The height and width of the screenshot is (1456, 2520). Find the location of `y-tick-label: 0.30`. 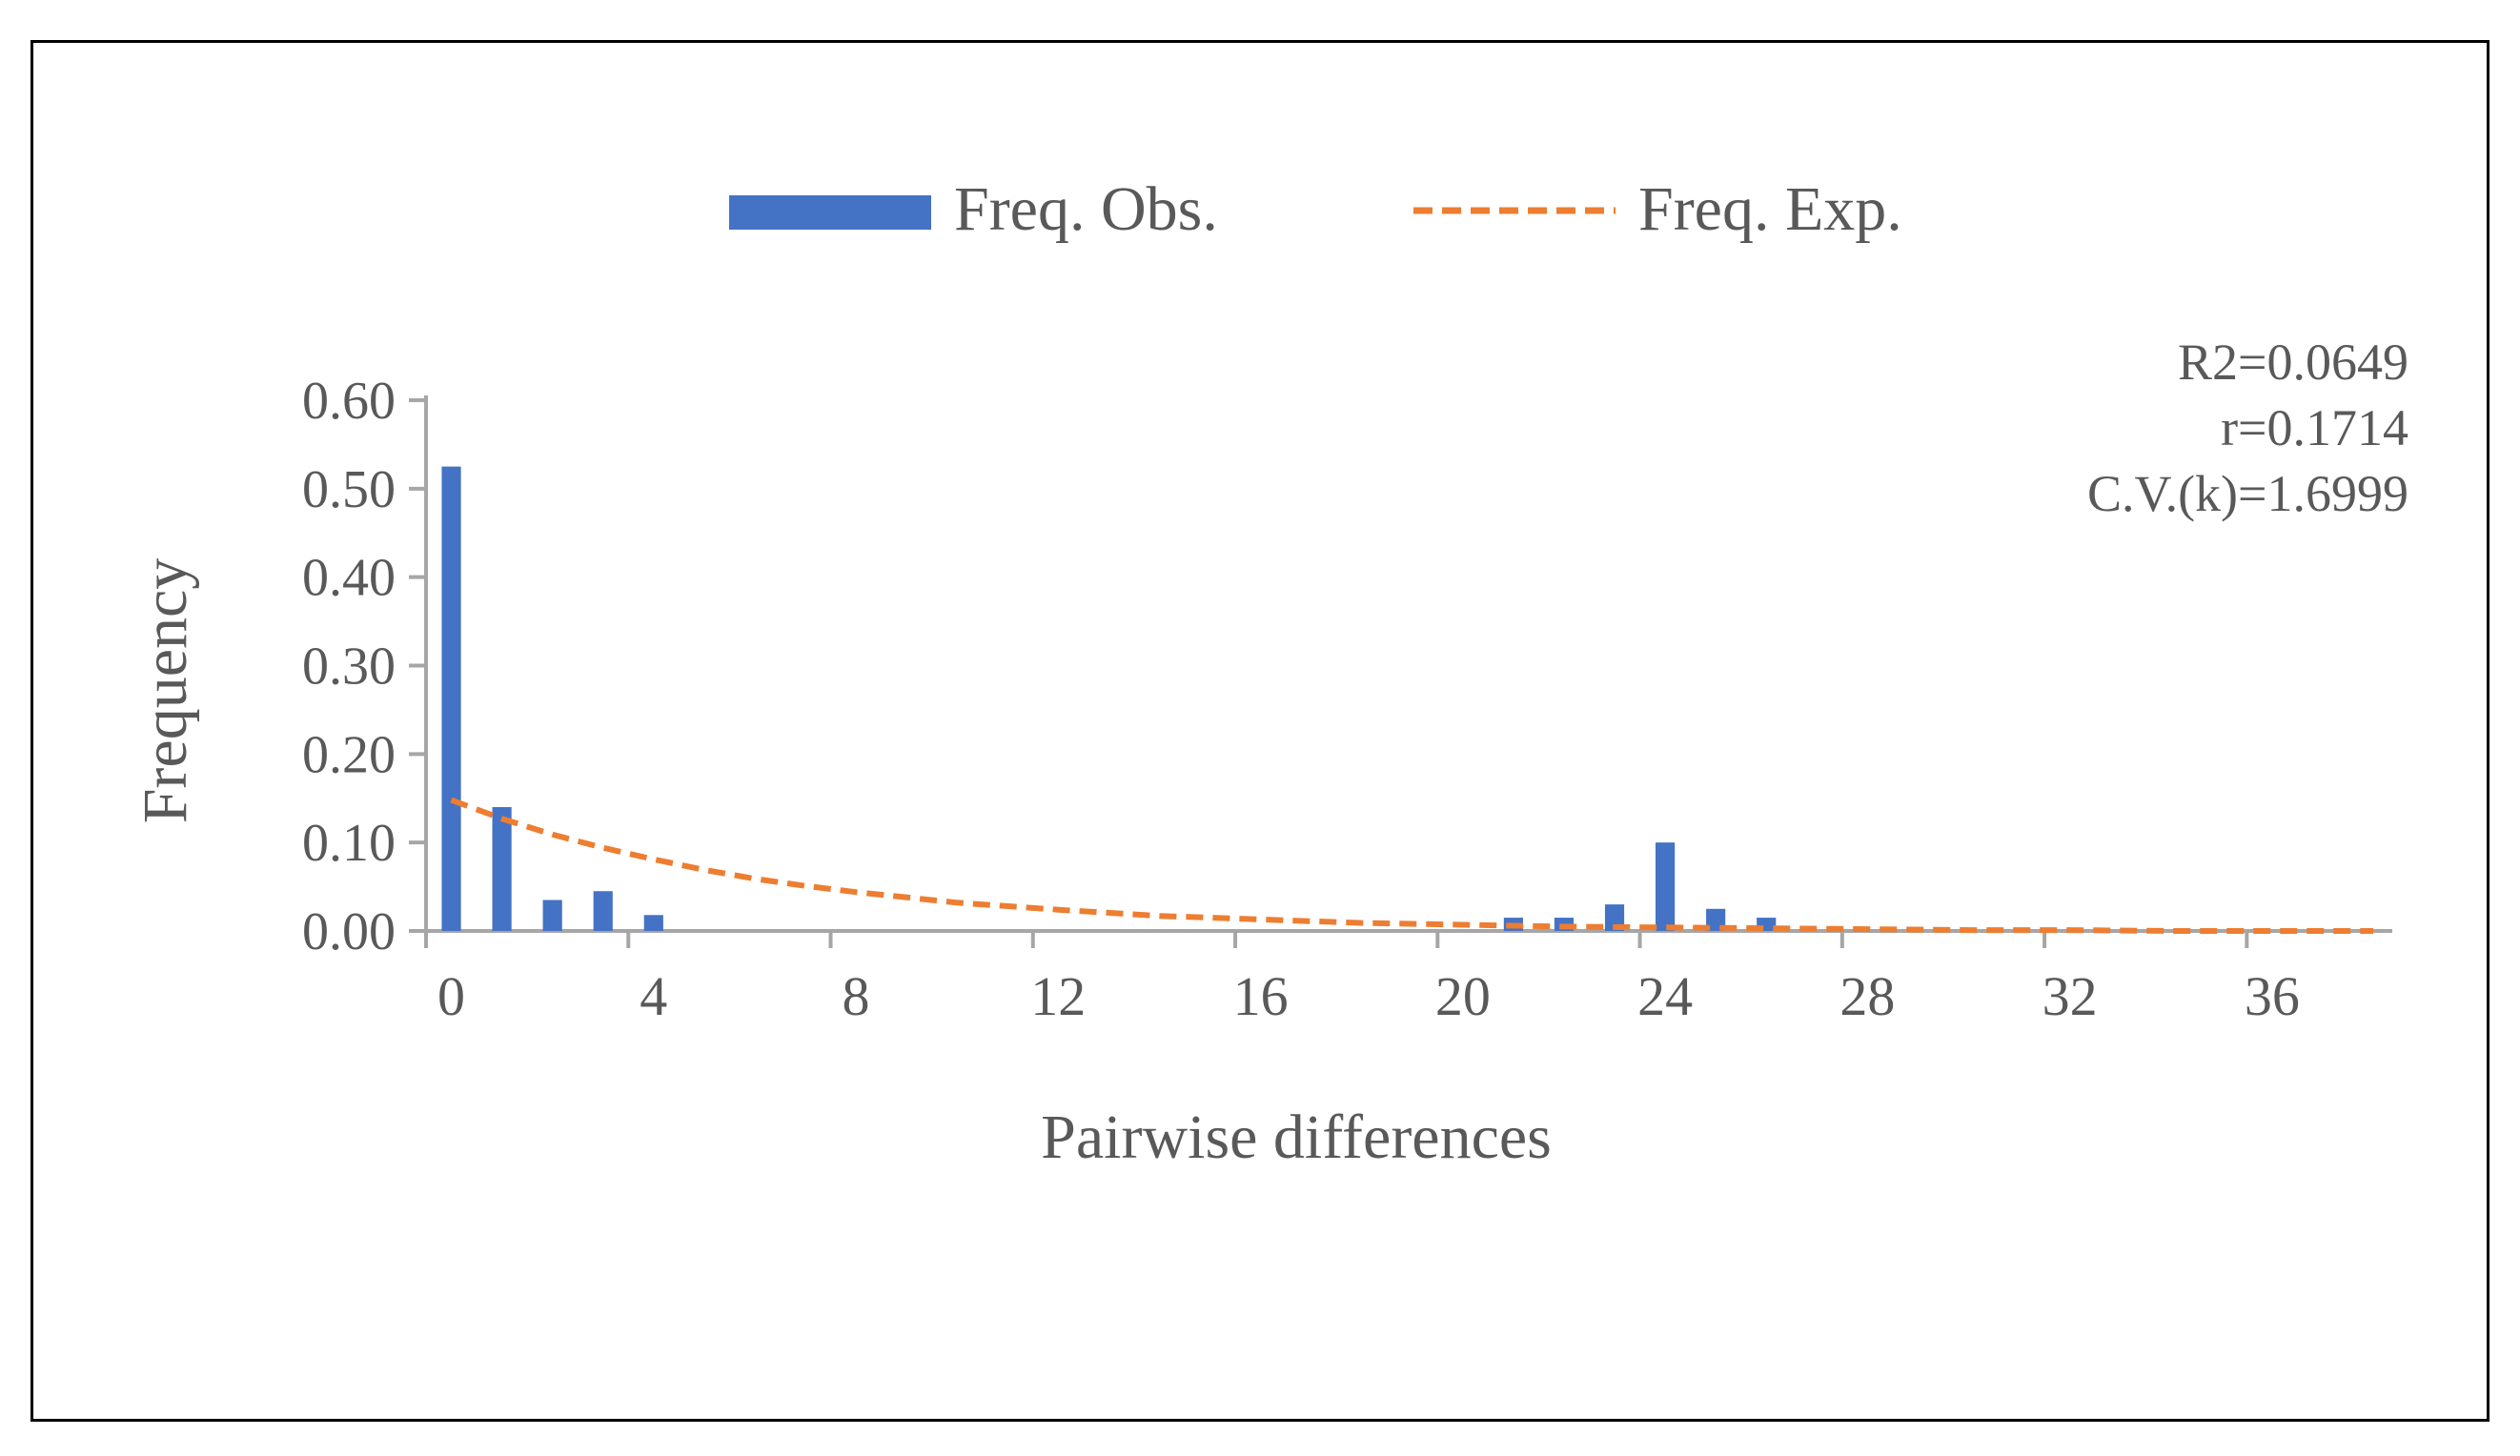

y-tick-label: 0.30 is located at coordinates (349, 667).